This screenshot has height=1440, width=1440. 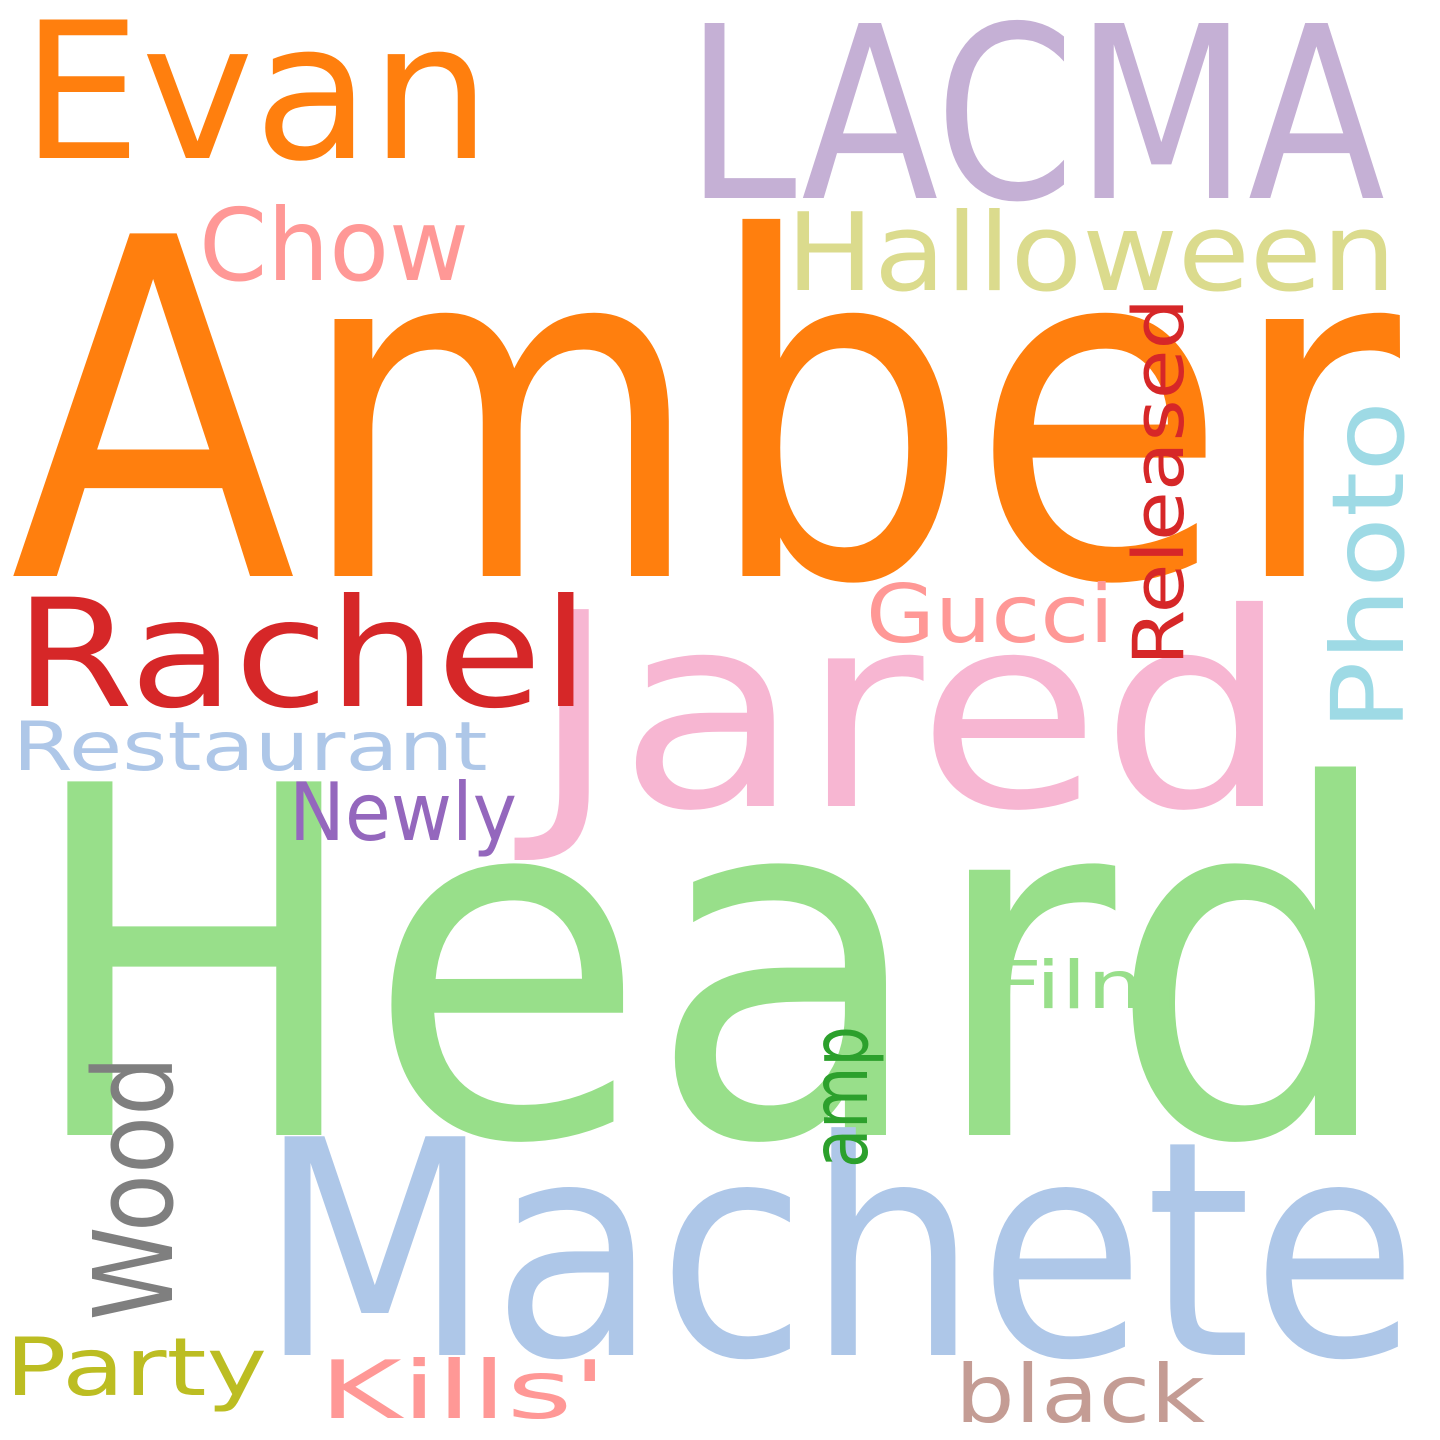 What do you see at coordinates (990, 614) in the screenshot?
I see `word-gucci: Gucci` at bounding box center [990, 614].